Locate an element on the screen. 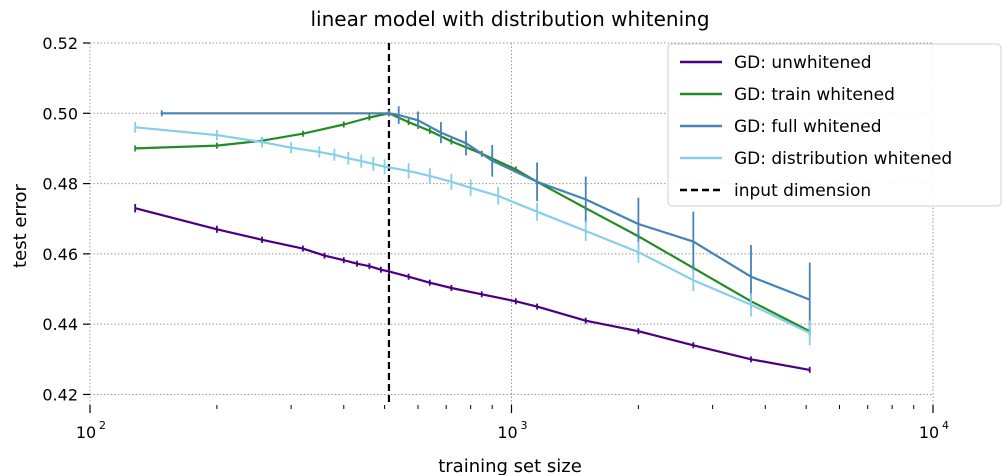 The width and height of the screenshot is (1002, 475). legend-label: GD: full whitened is located at coordinates (808, 127).